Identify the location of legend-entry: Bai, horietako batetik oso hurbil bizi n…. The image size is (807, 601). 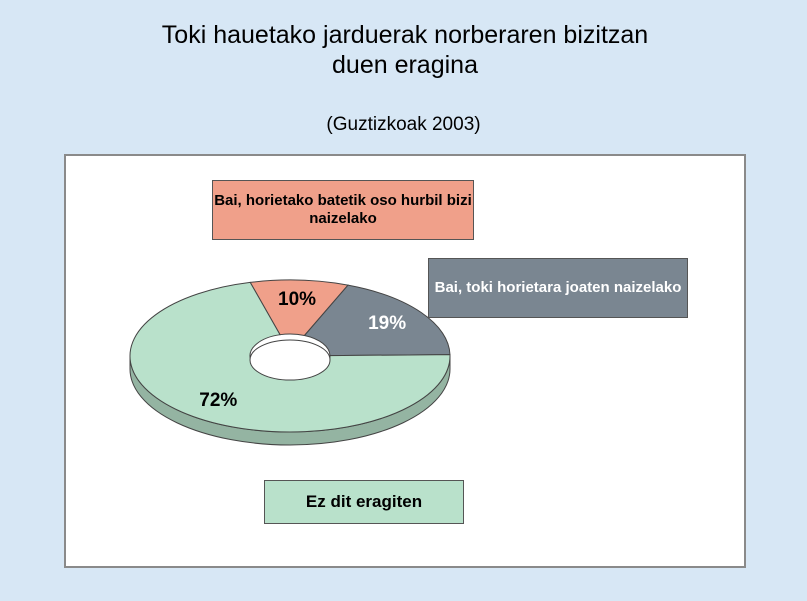
(343, 210).